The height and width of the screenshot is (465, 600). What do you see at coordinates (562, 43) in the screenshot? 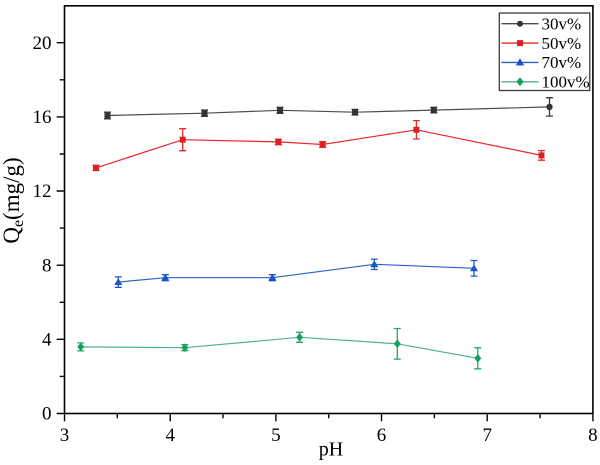
I see `svg-text: 50v%` at bounding box center [562, 43].